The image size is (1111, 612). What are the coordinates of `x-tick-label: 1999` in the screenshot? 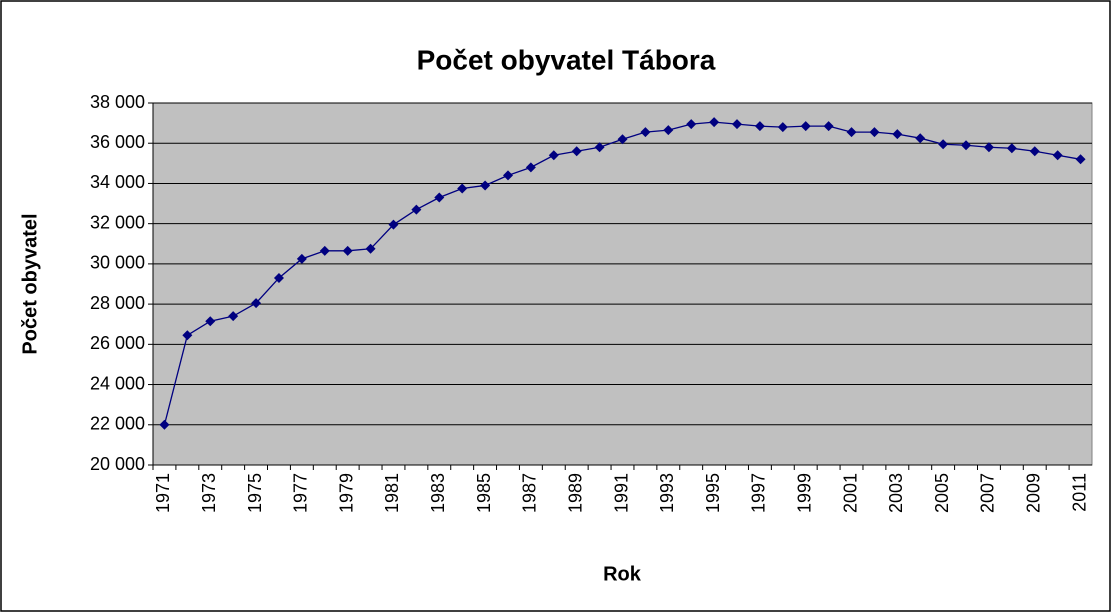 It's located at (804, 493).